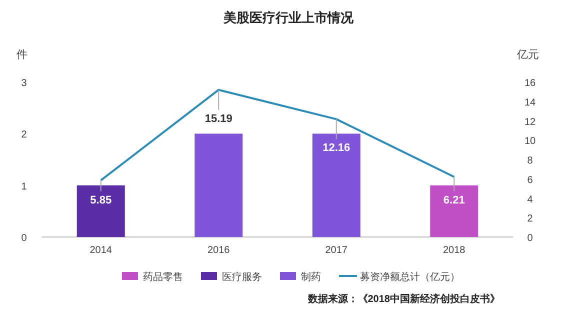 The width and height of the screenshot is (577, 321). What do you see at coordinates (530, 161) in the screenshot?
I see `y2-tick-label: 8` at bounding box center [530, 161].